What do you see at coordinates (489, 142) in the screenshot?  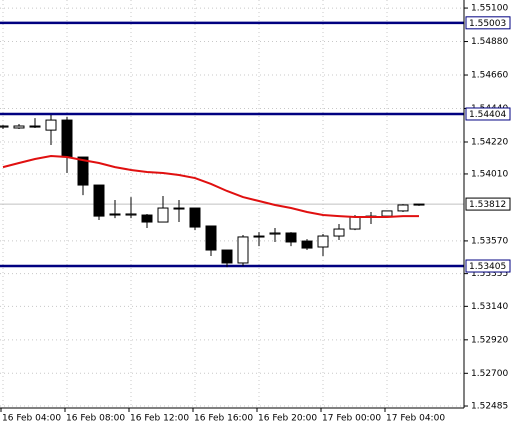 I see `y-tick-label: 1.54220` at bounding box center [489, 142].